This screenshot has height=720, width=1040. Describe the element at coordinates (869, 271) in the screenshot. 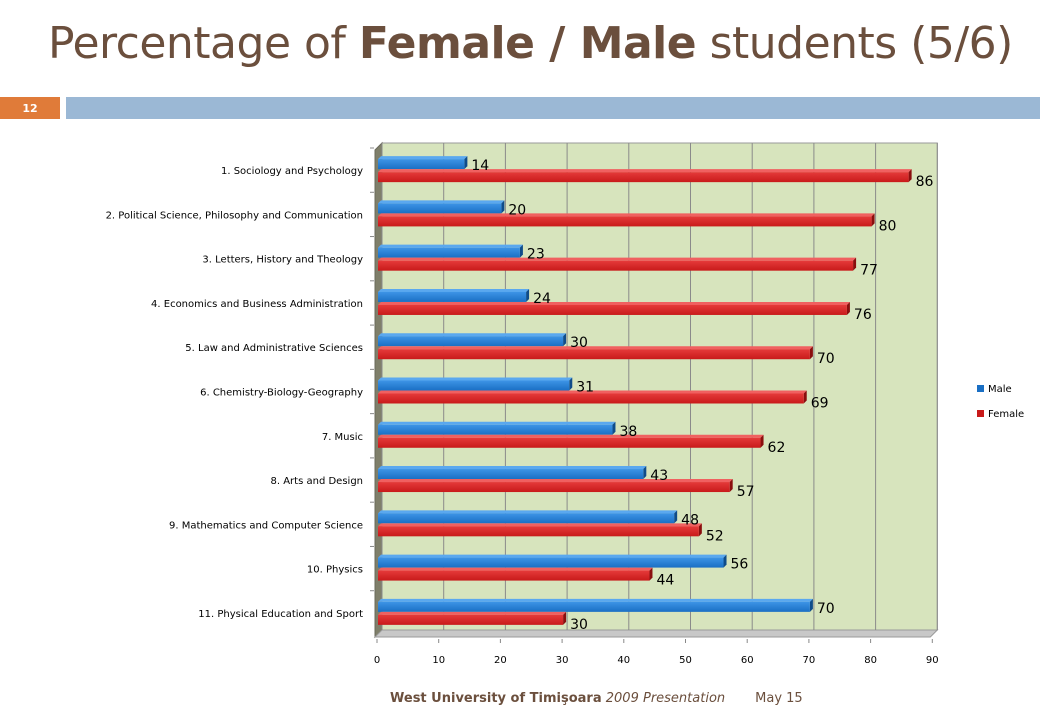

I see `female-value-label: 77` at that location.